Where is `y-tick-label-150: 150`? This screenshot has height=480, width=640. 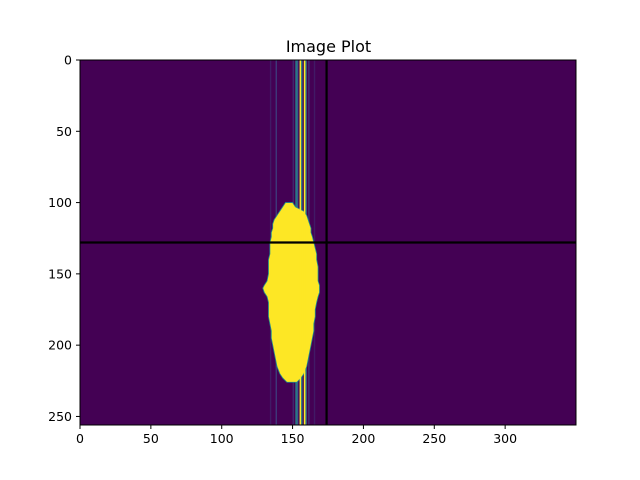 y-tick-label-150: 150 is located at coordinates (60, 273).